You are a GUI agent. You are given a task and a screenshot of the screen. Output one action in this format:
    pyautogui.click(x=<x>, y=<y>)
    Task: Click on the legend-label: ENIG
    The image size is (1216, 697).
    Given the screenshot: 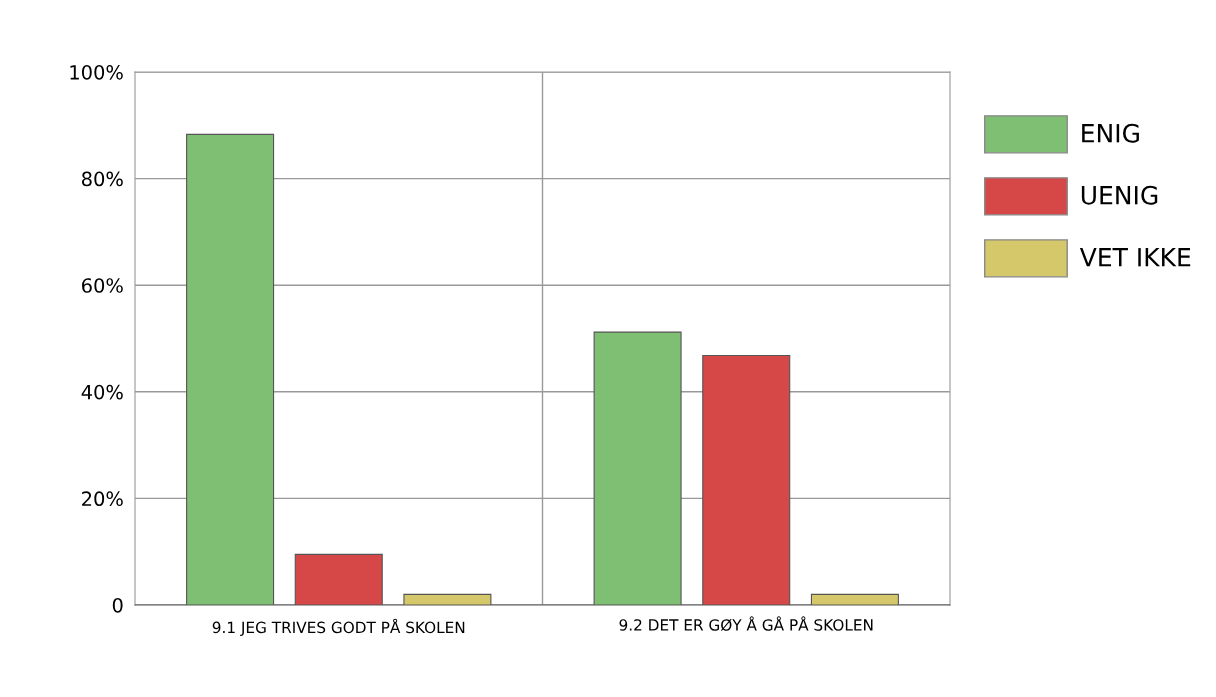 What is the action you would take?
    pyautogui.click(x=1110, y=133)
    